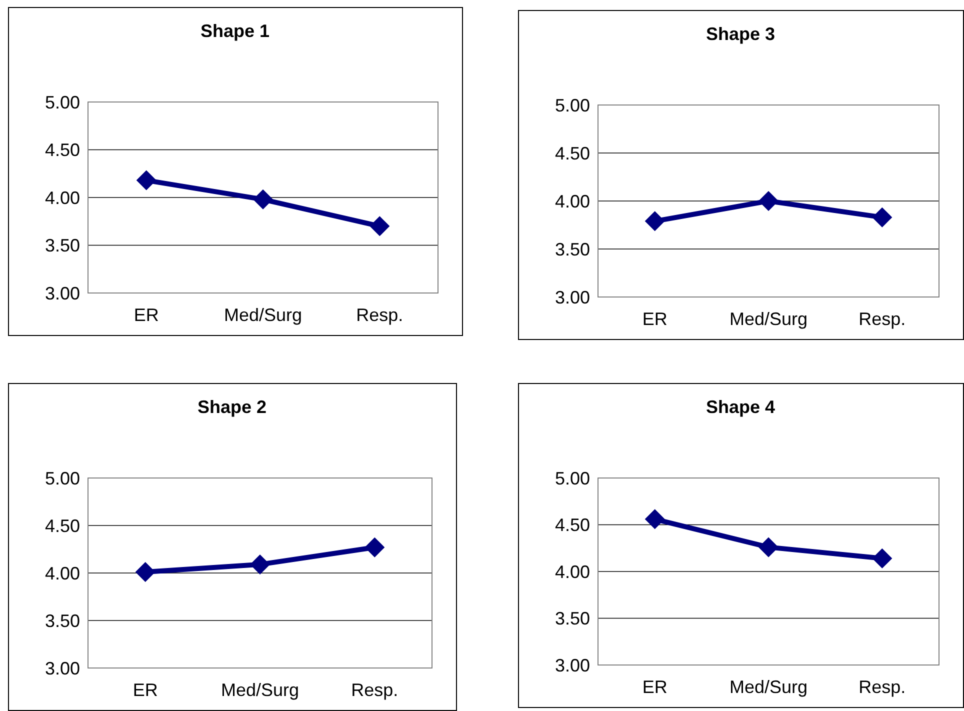 The image size is (964, 711). I want to click on chart-title: Shape 2, so click(232, 407).